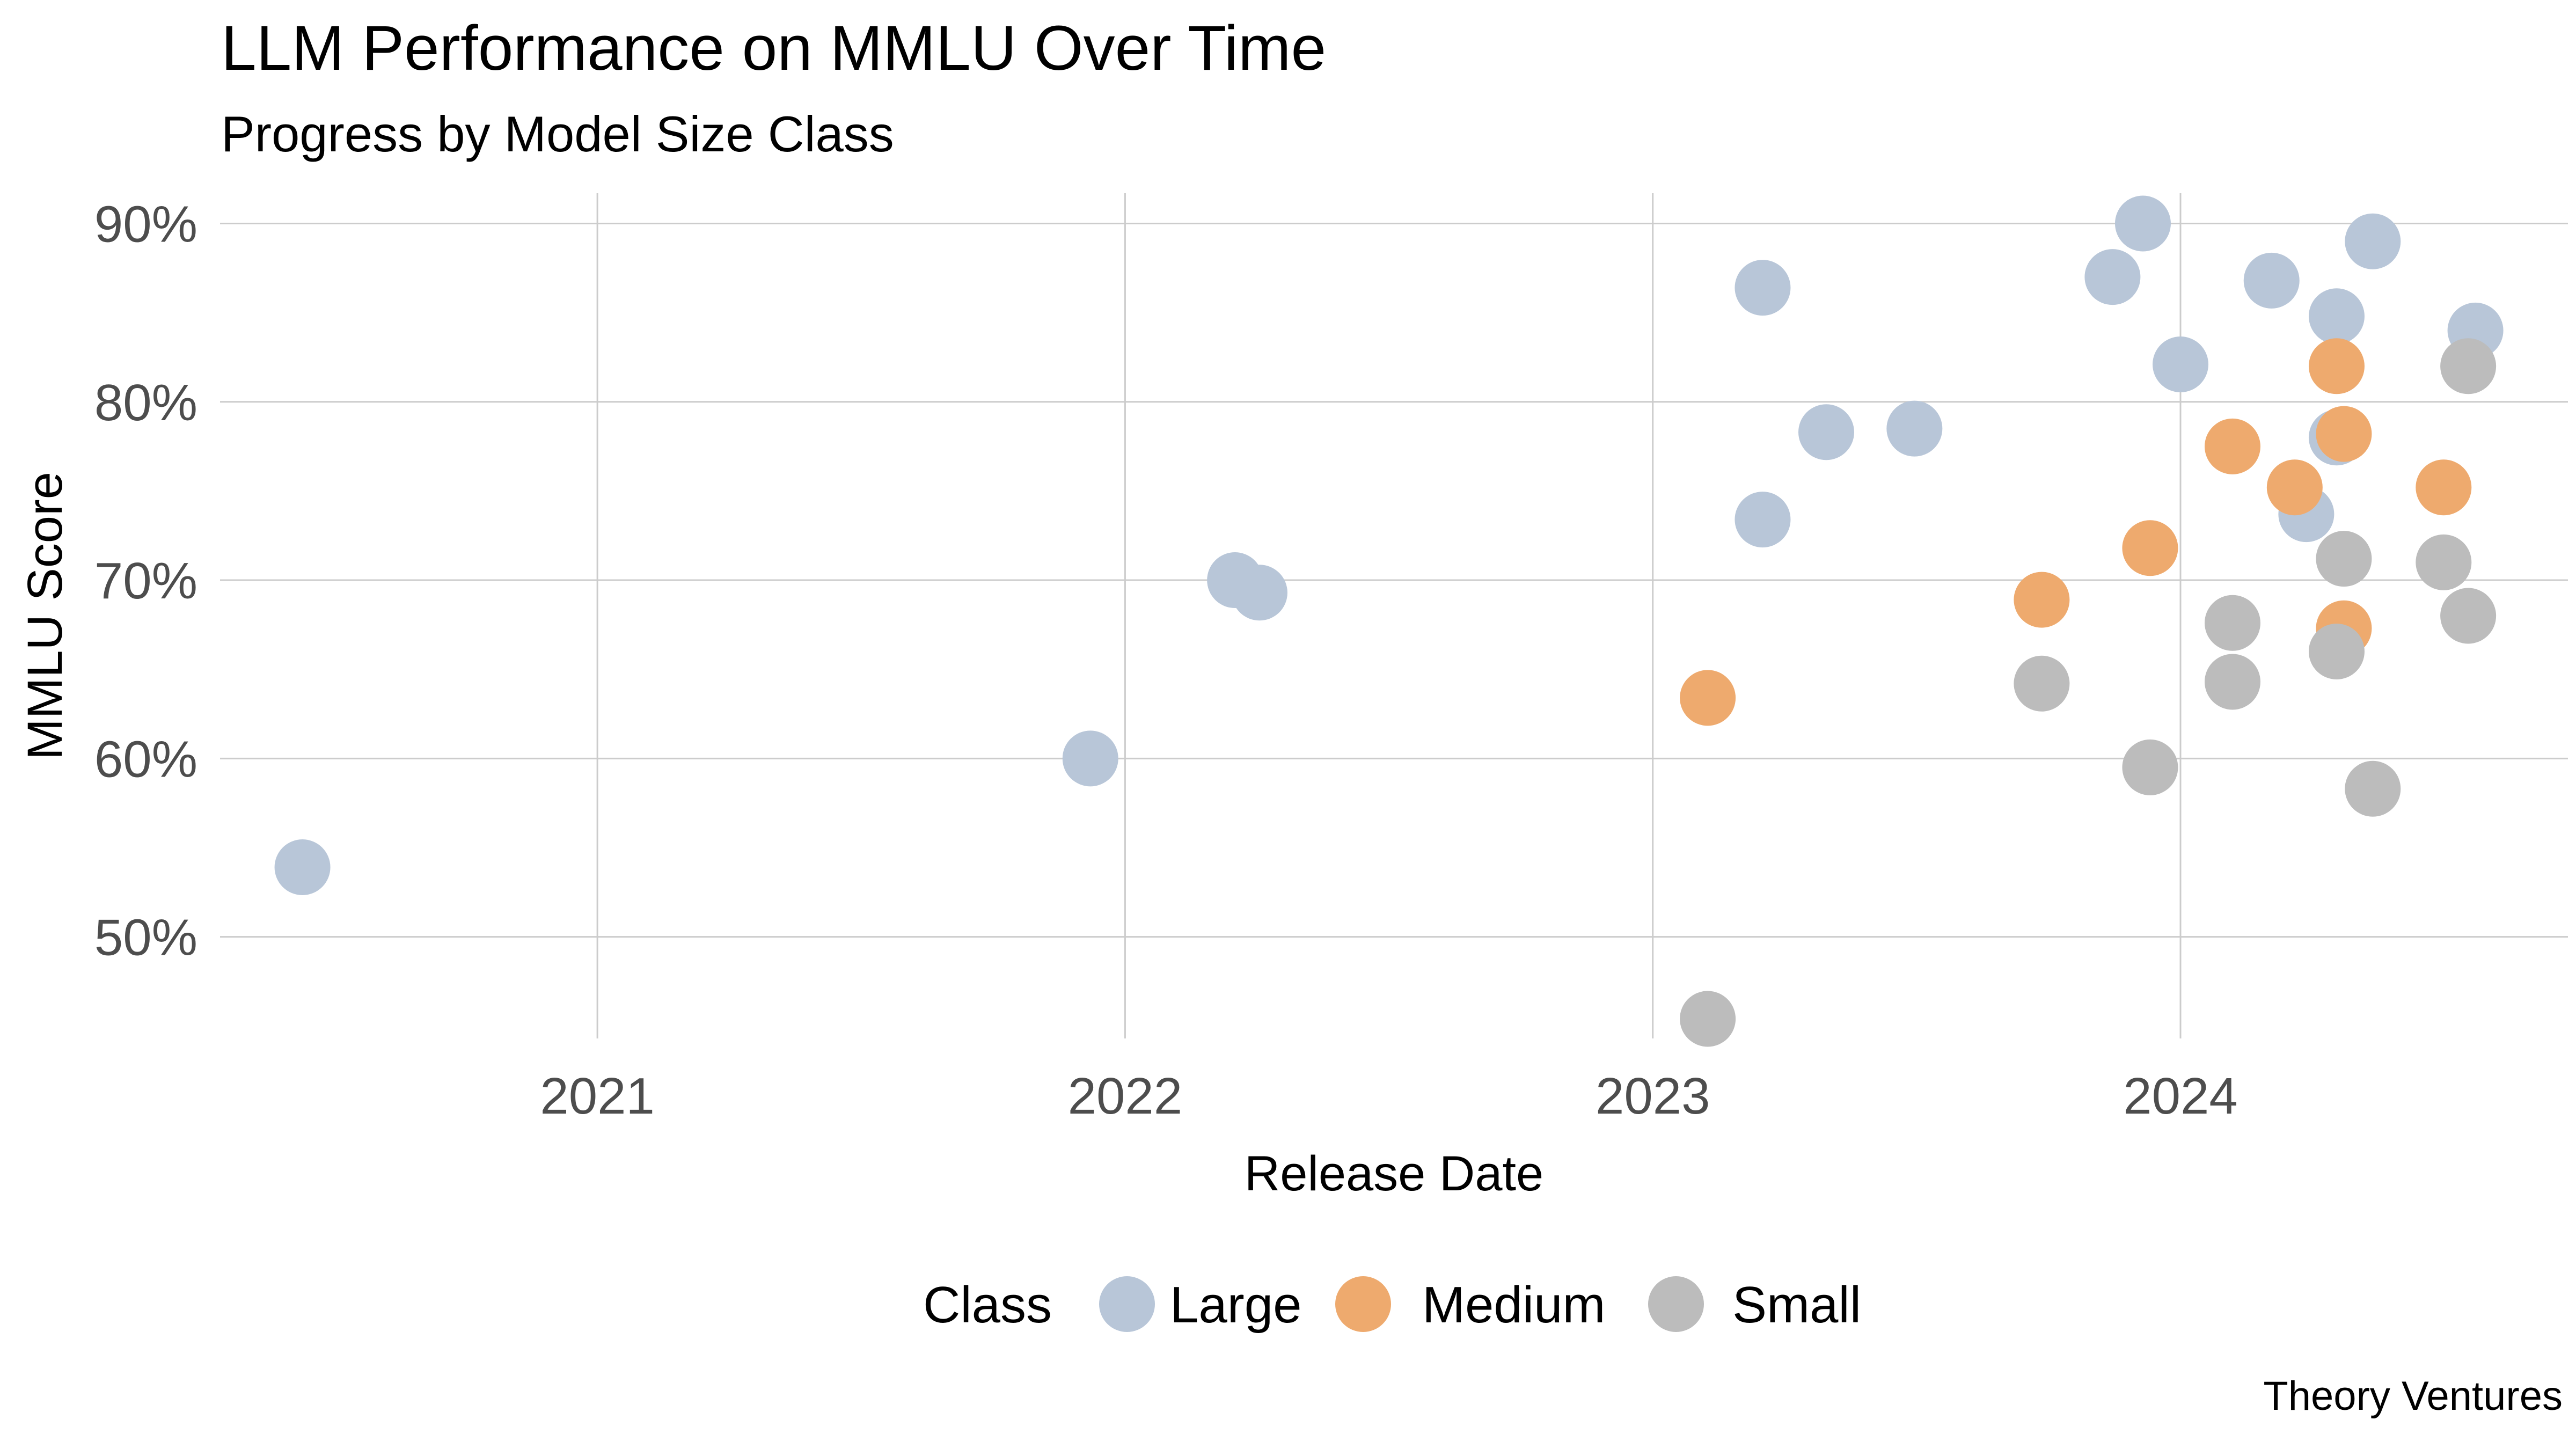  What do you see at coordinates (1236, 1305) in the screenshot?
I see `legend-label-large: Large` at bounding box center [1236, 1305].